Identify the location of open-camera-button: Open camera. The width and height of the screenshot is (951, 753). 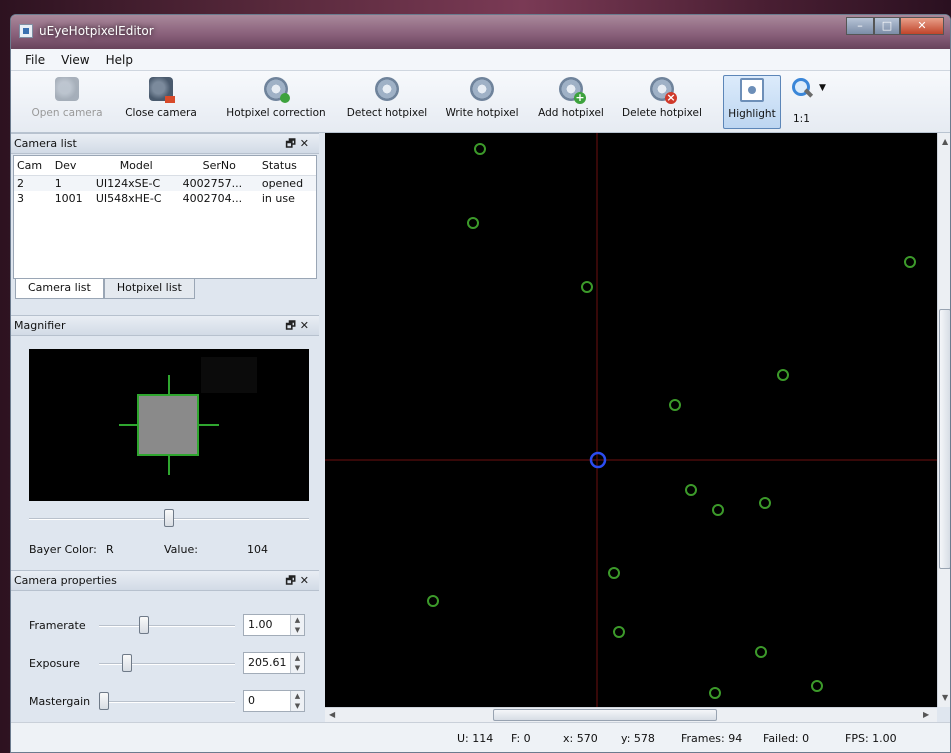
(67, 102).